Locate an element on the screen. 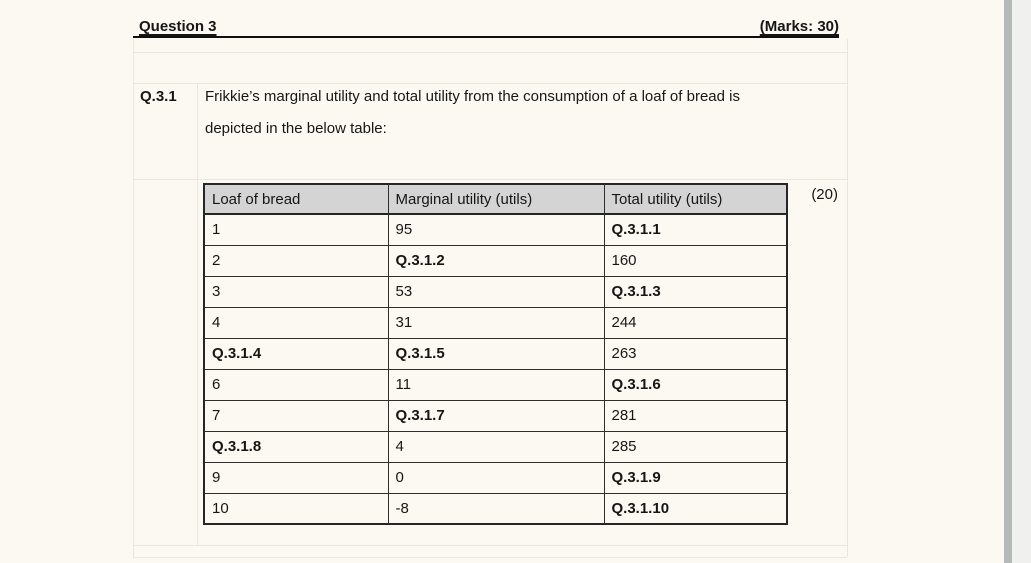 This screenshot has width=1031, height=563. column-header-total-utility: Total utility (utils) is located at coordinates (695, 199).